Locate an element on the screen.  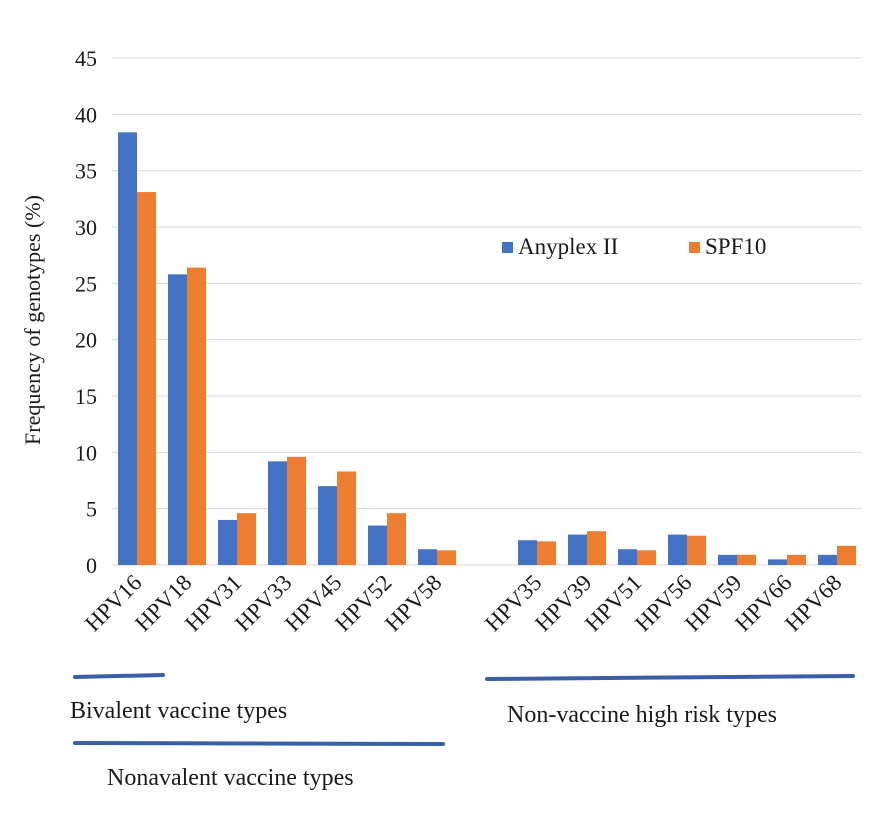
nonavalent-bracket-line is located at coordinates (259, 743).